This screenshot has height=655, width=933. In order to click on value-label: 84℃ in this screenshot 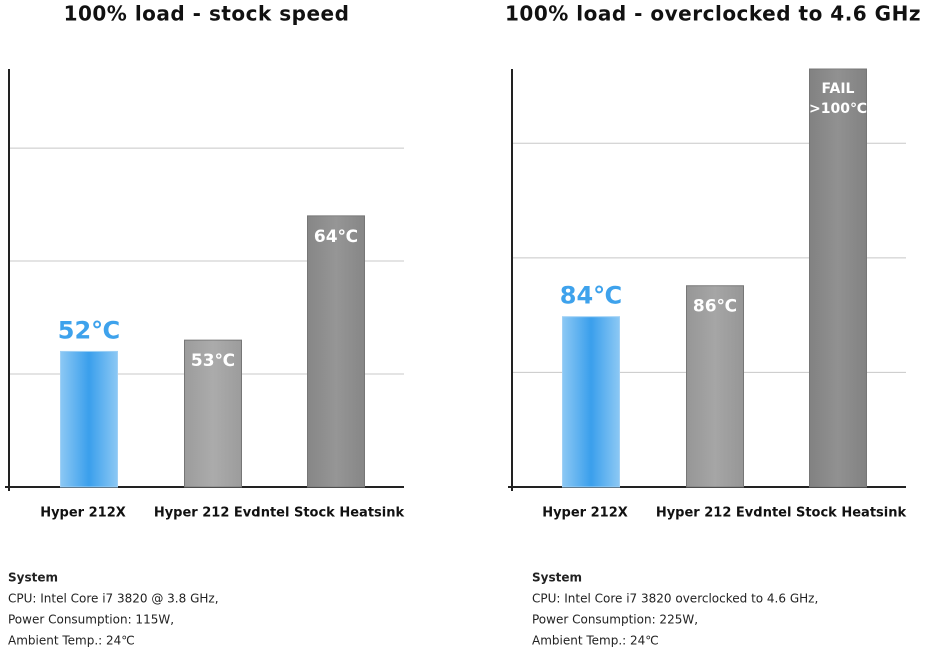, I will do `click(591, 296)`.